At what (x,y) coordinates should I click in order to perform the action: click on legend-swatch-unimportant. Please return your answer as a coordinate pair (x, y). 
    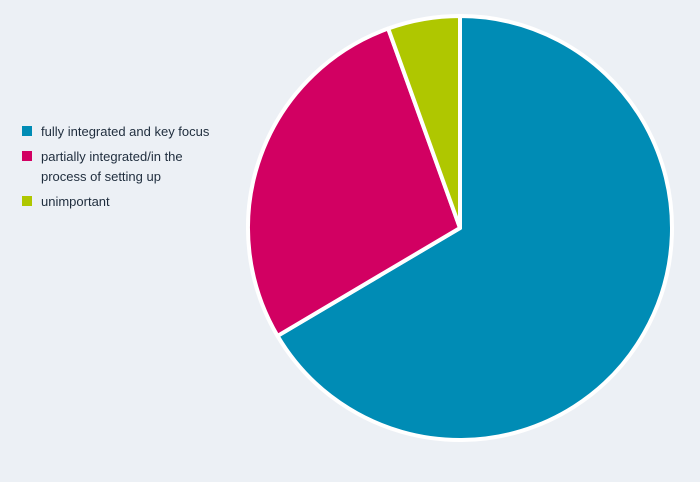
    Looking at the image, I should click on (27, 201).